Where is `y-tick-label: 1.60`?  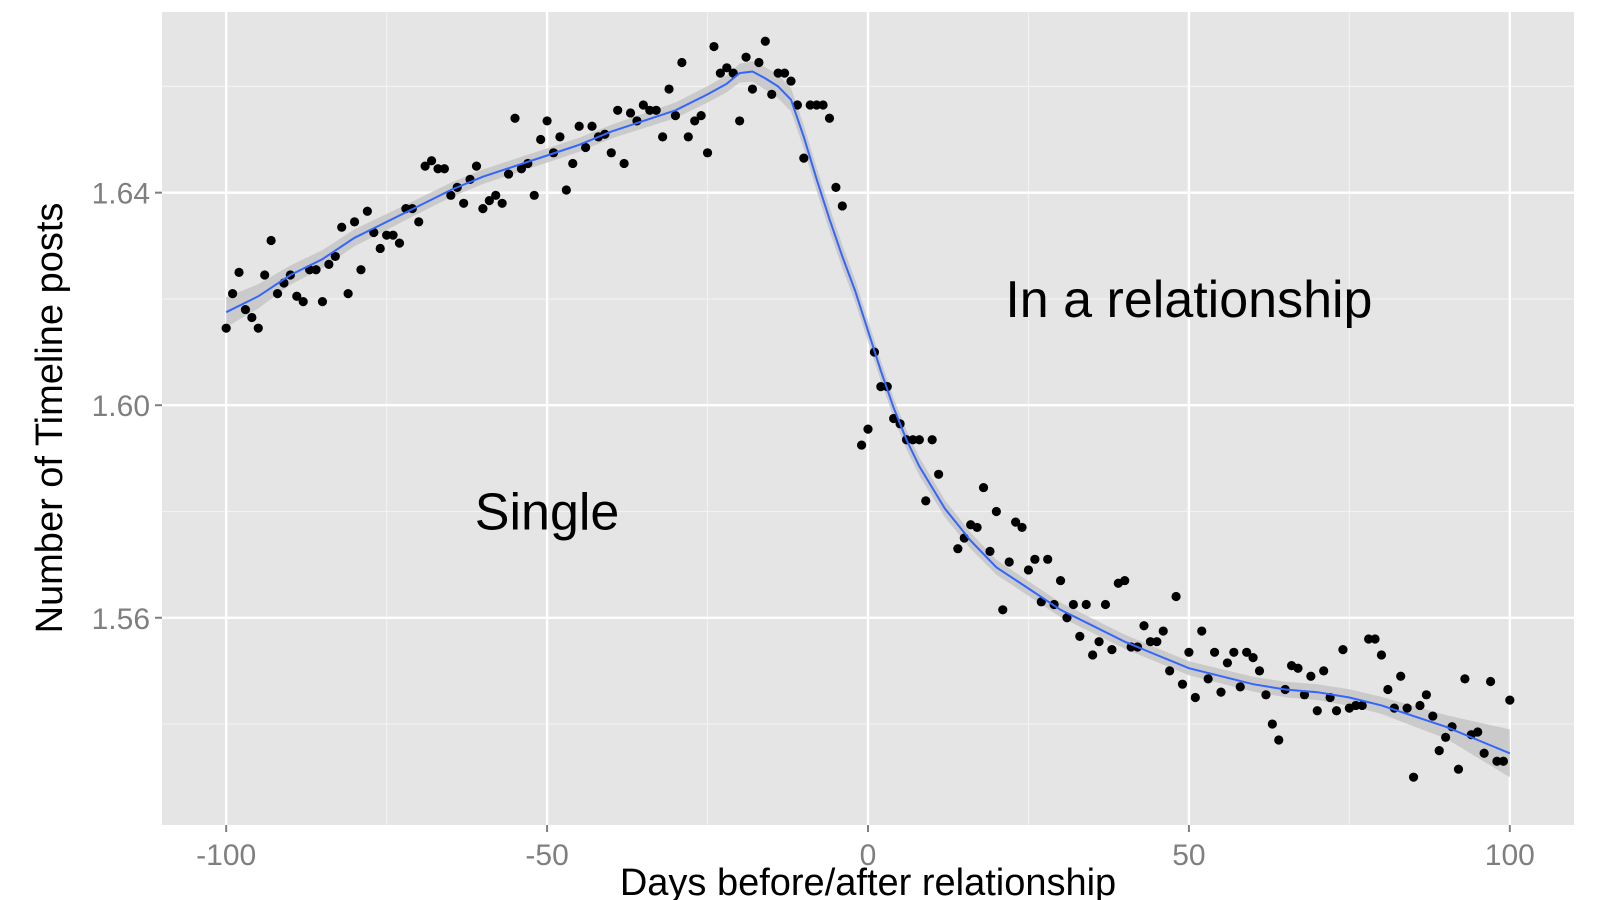
y-tick-label: 1.60 is located at coordinates (121, 406).